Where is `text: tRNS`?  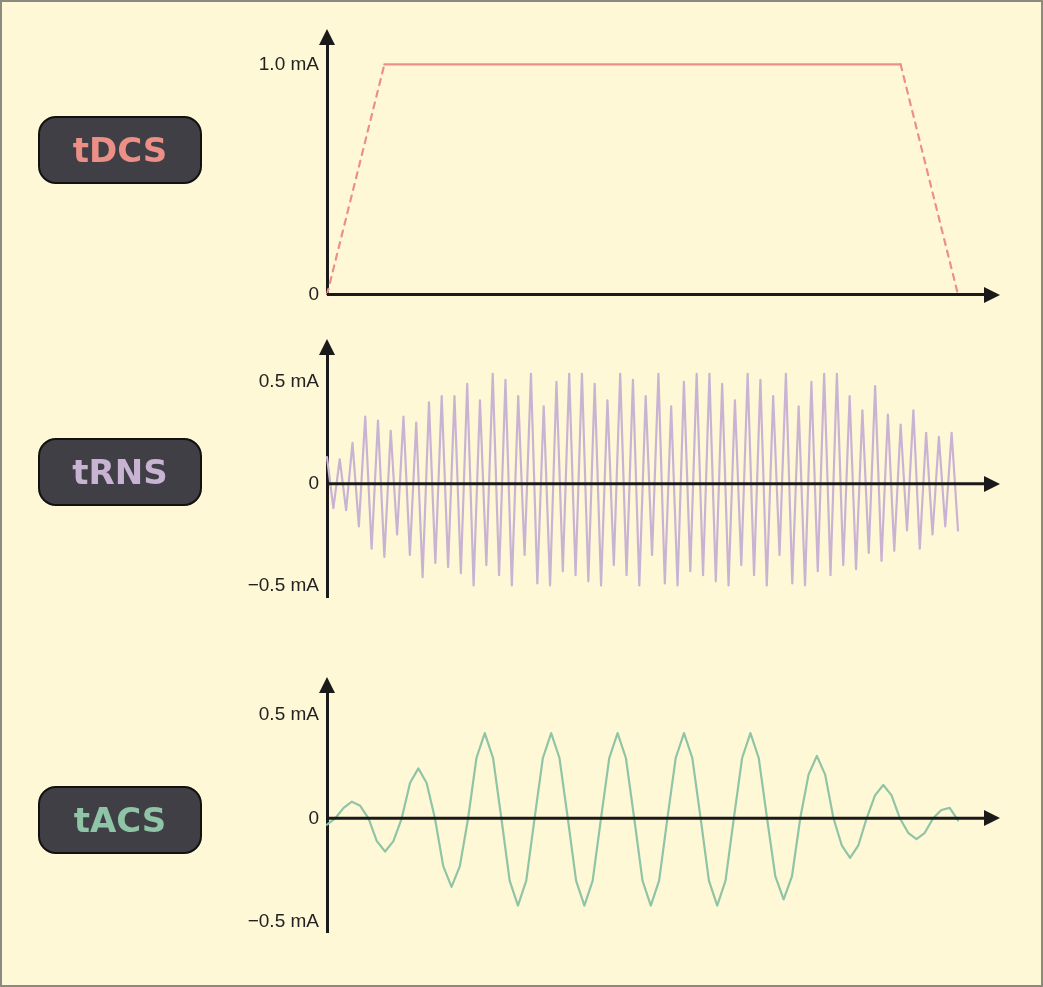 text: tRNS is located at coordinates (120, 472).